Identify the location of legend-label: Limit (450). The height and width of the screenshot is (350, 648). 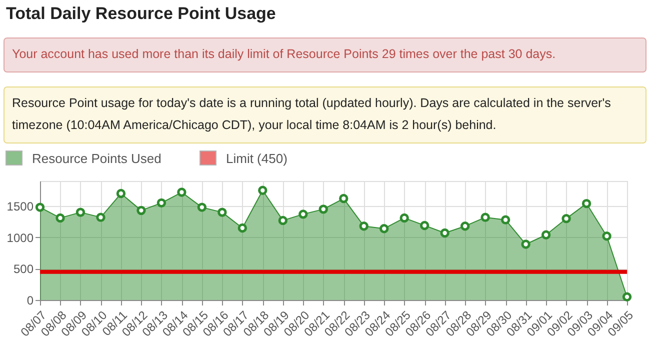
(257, 158).